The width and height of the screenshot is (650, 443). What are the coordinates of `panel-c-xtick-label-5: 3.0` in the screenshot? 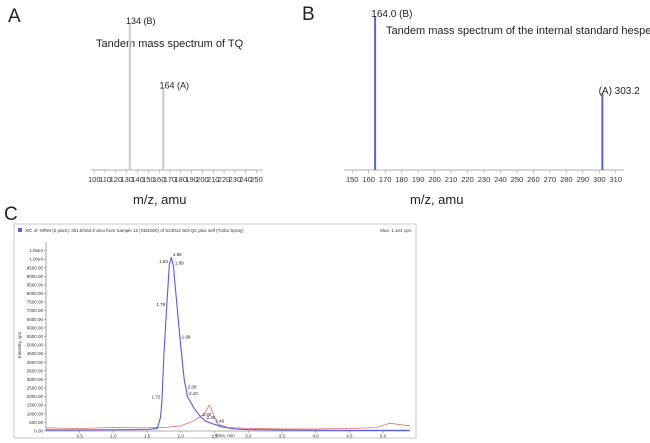 It's located at (248, 436).